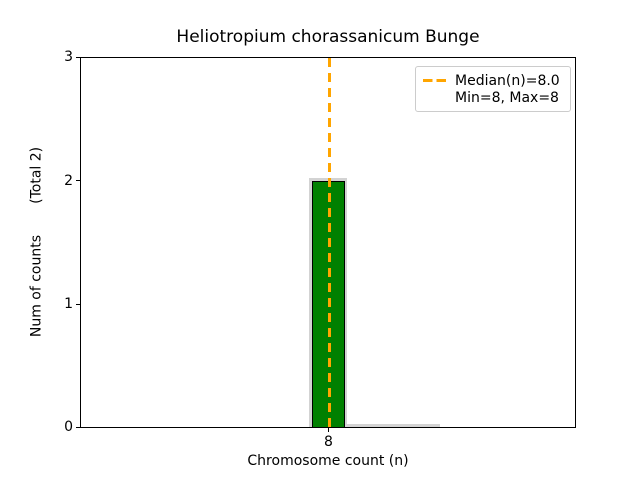 The width and height of the screenshot is (640, 480). Describe the element at coordinates (68, 304) in the screenshot. I see `y-tick-label: 1` at that location.